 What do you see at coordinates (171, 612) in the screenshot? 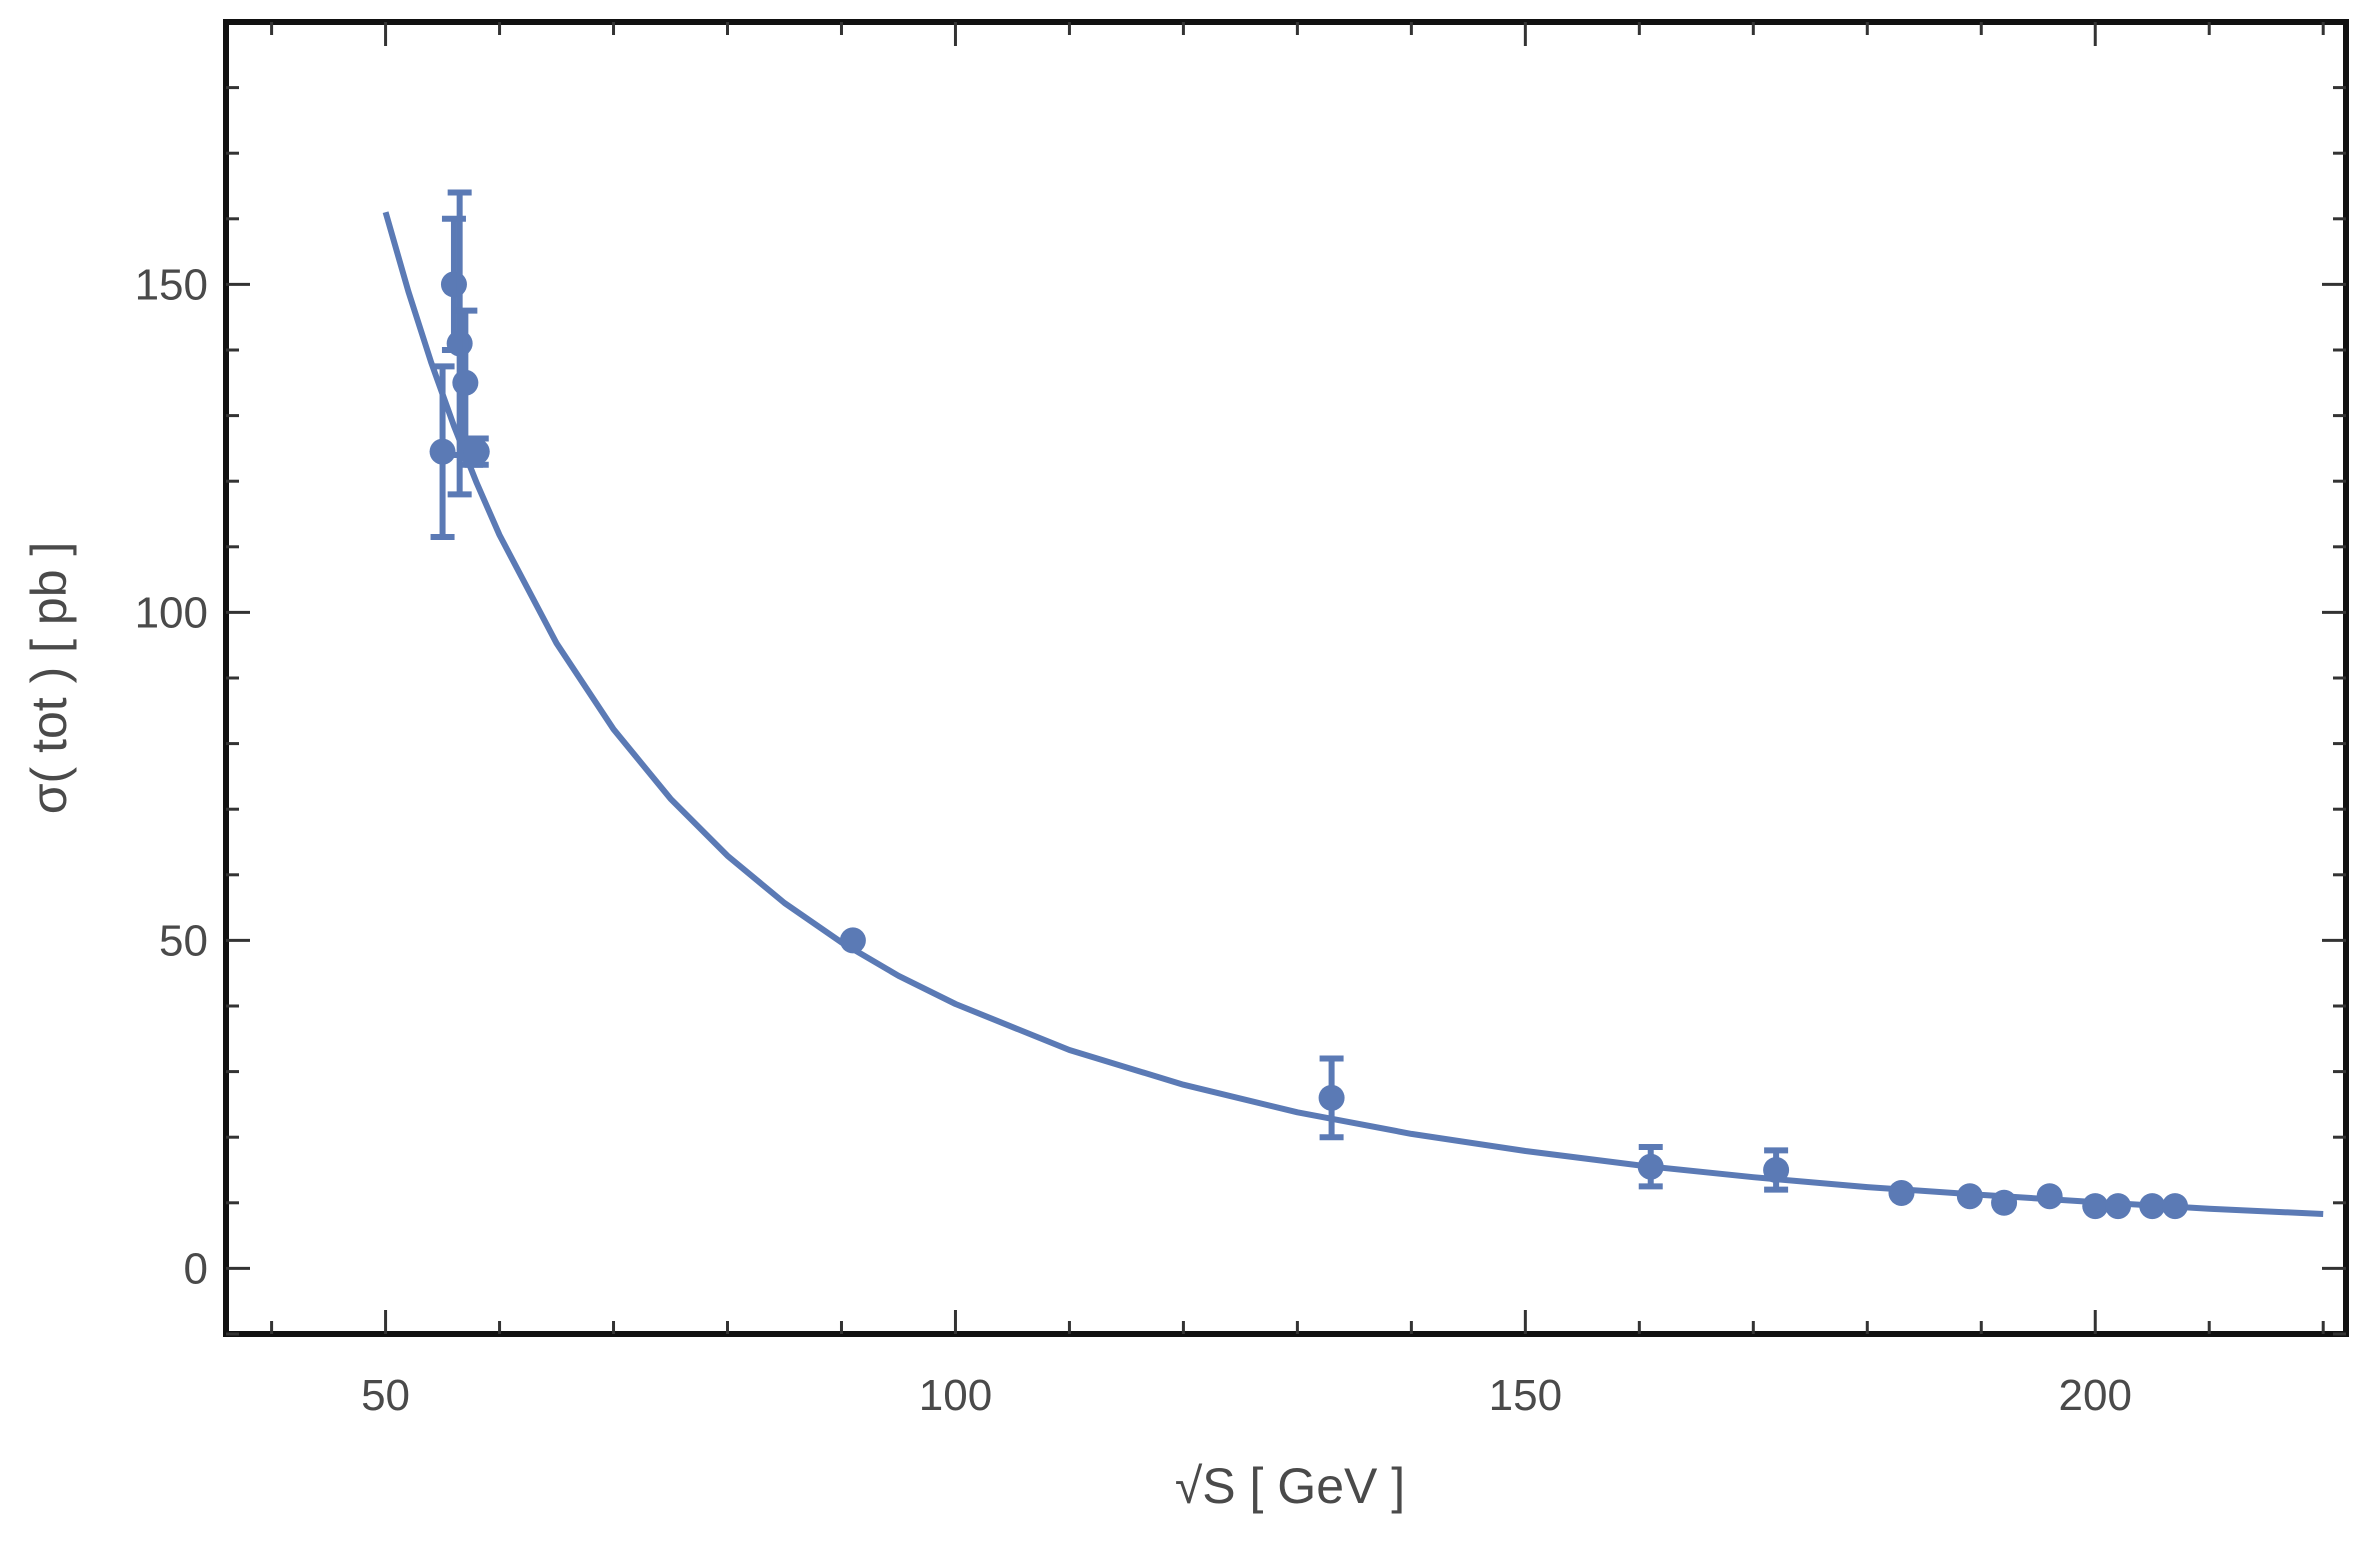
I see `y-tick-label: 100` at bounding box center [171, 612].